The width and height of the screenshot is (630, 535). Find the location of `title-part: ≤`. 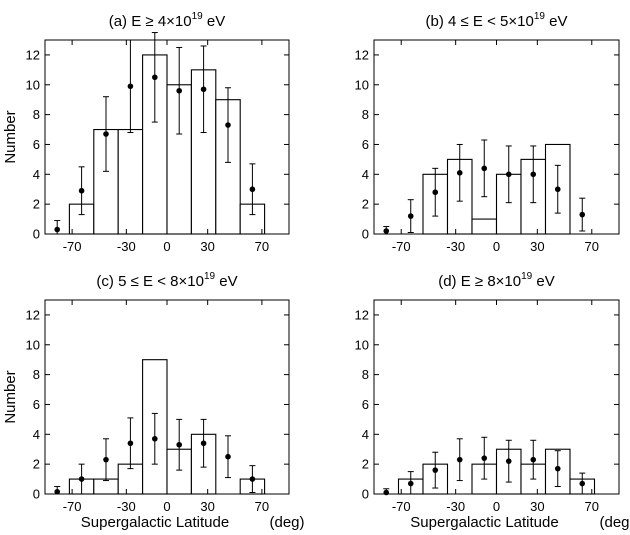

title-part: ≤ is located at coordinates (132, 281).